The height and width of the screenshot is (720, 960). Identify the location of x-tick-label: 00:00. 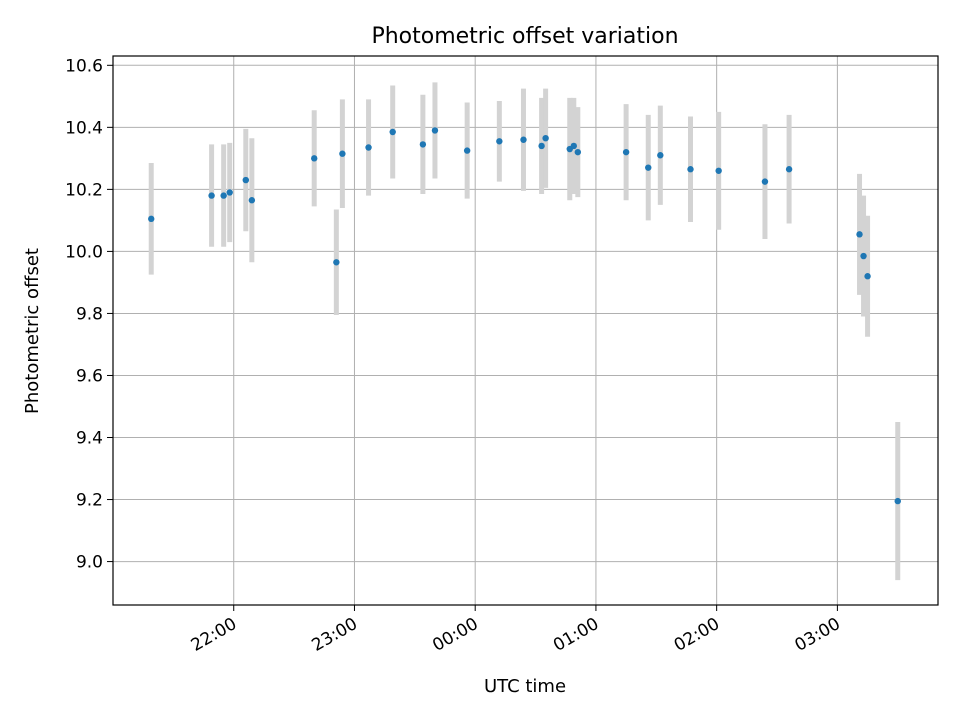
(455, 635).